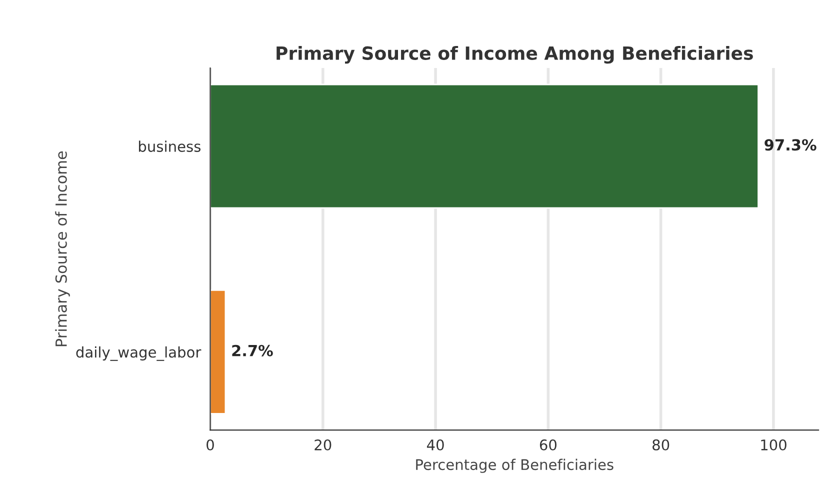 The height and width of the screenshot is (486, 831). What do you see at coordinates (515, 465) in the screenshot?
I see `x-axis-title: Percentage of Beneficiaries` at bounding box center [515, 465].